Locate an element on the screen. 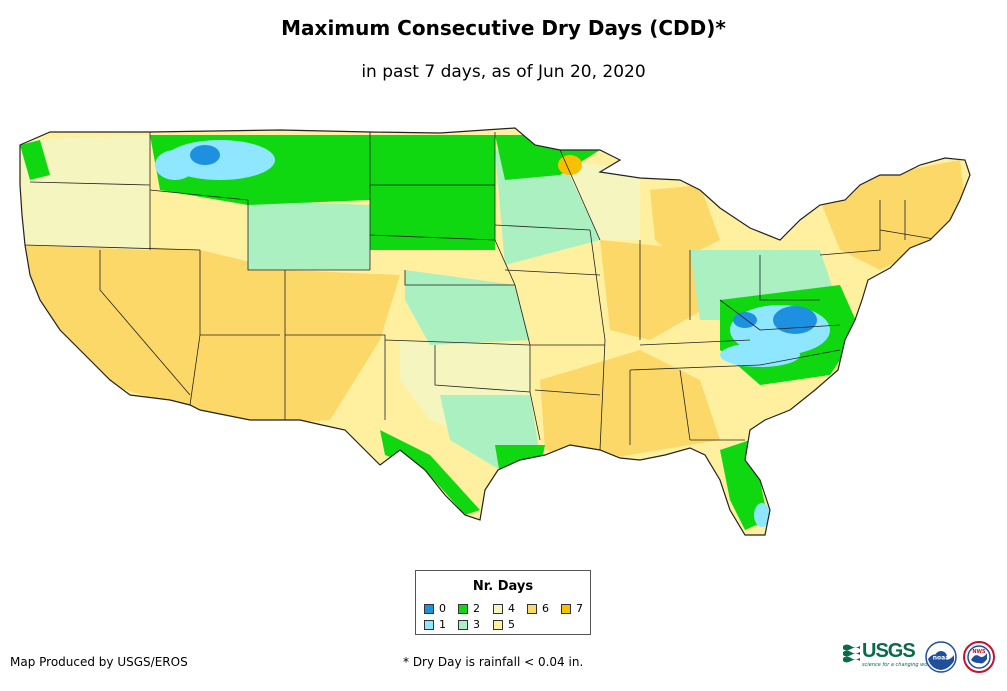  zone-michigan is located at coordinates (685, 222).